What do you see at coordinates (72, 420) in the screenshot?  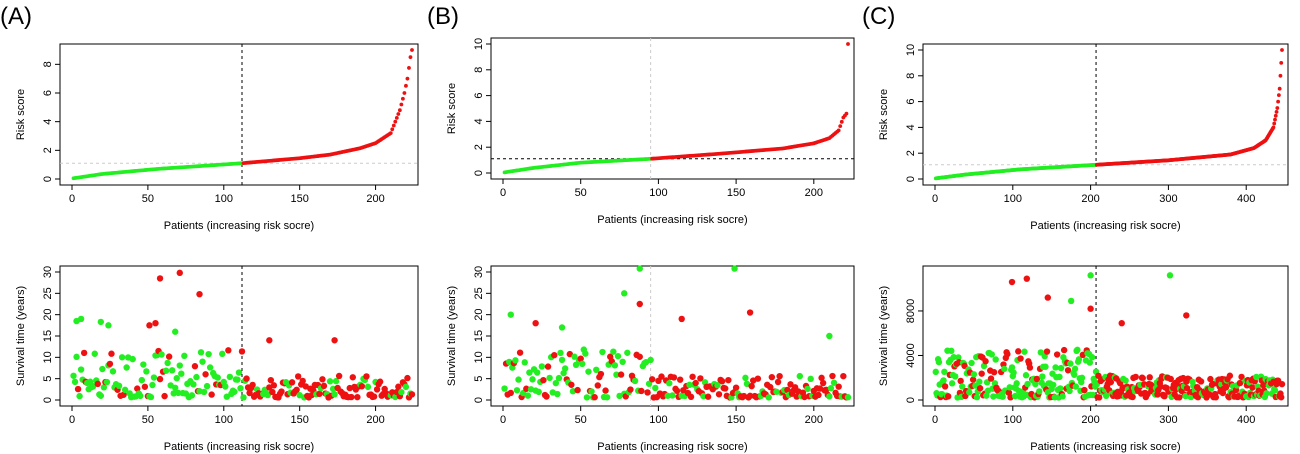 I see `x-tick-label: 0` at bounding box center [72, 420].